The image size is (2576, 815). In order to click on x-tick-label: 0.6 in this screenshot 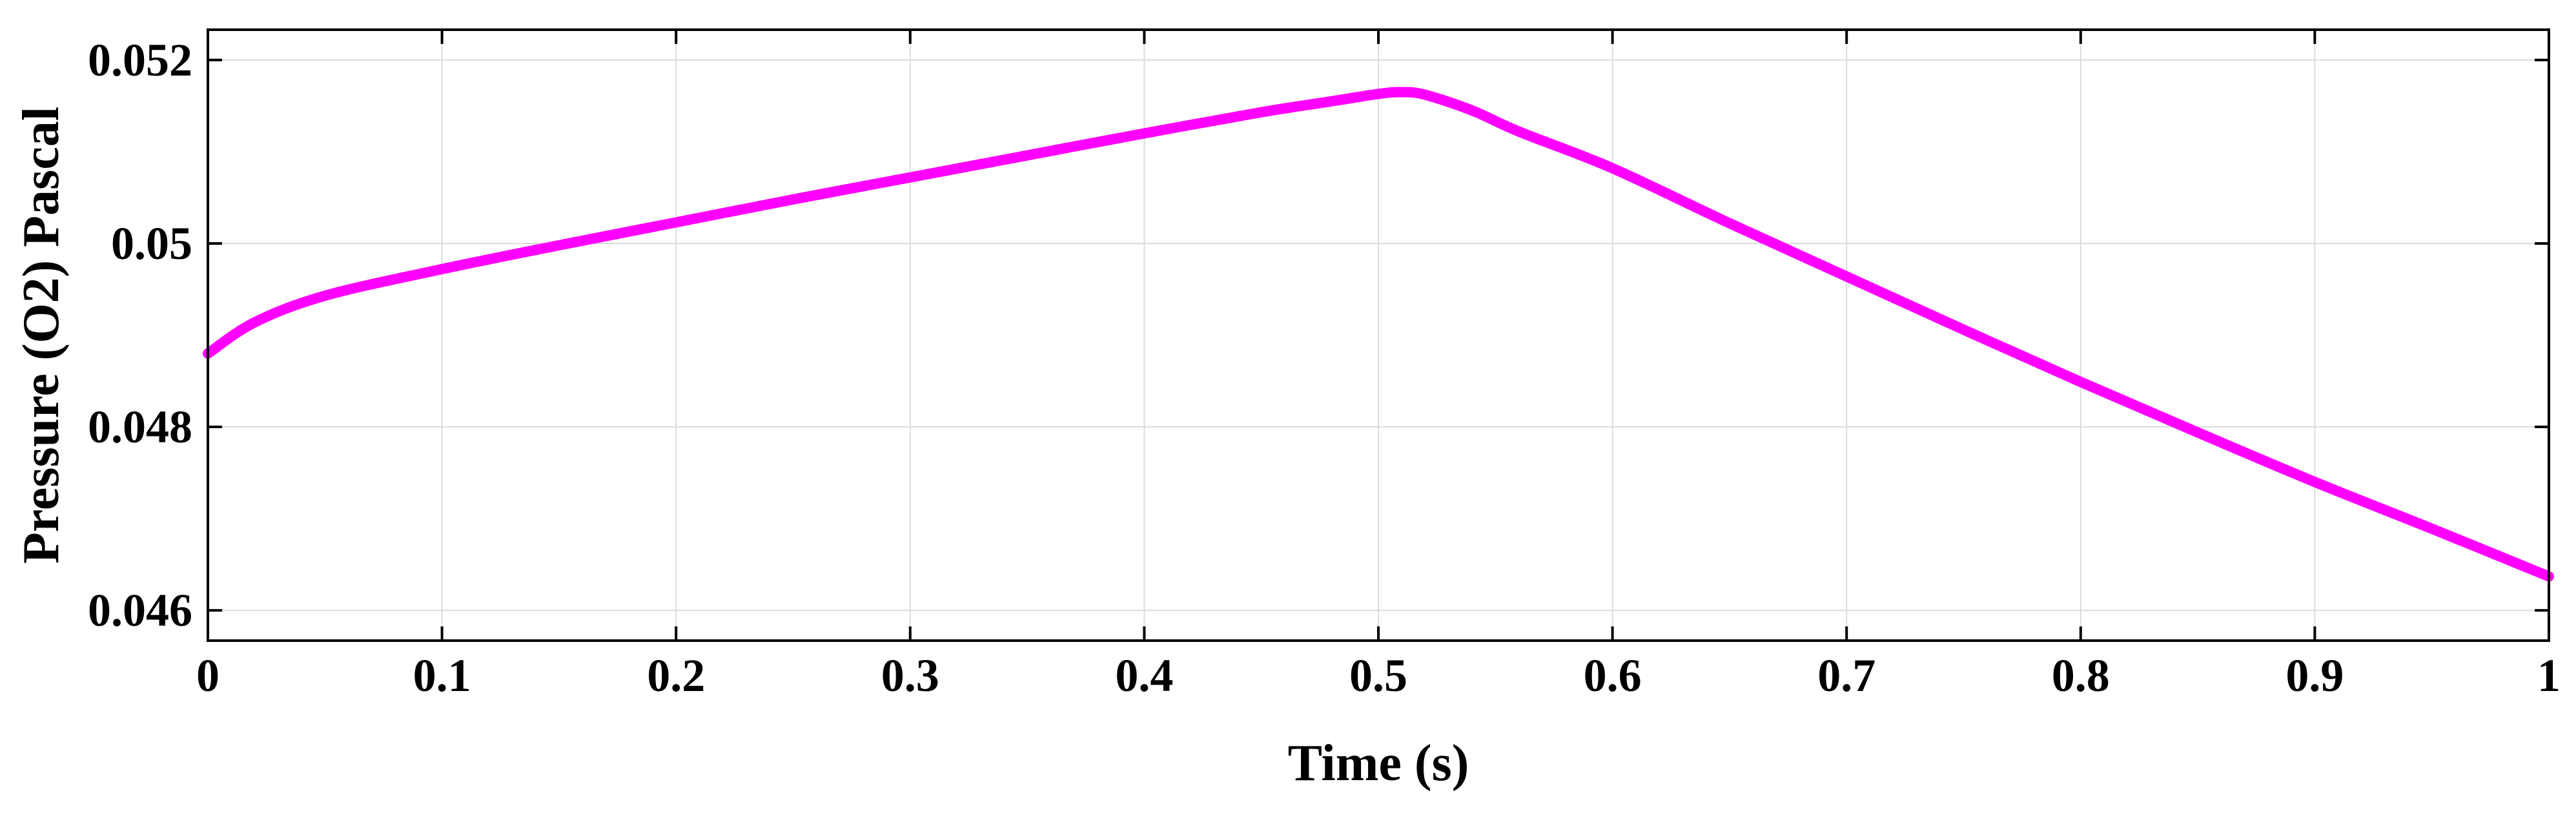, I will do `click(1613, 675)`.